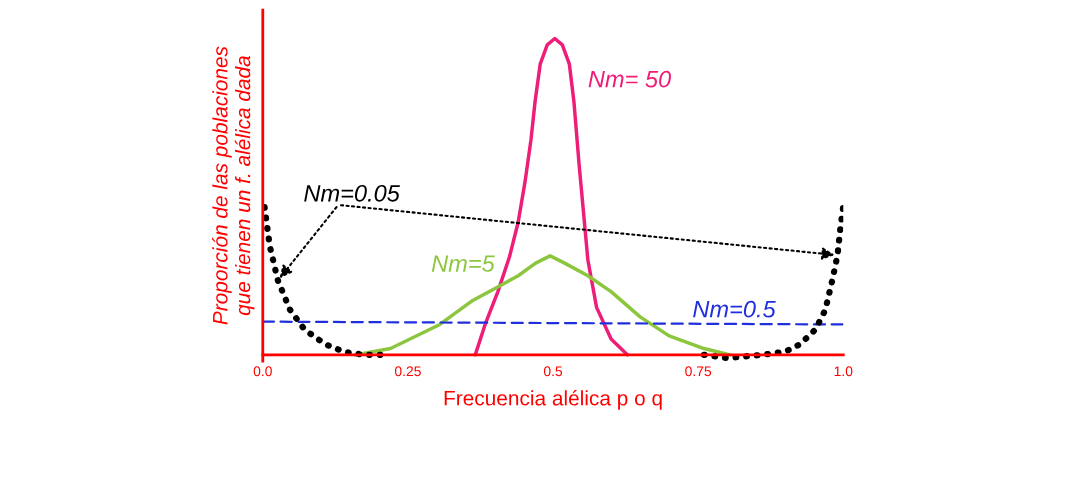 The image size is (1077, 479). Describe the element at coordinates (843, 371) in the screenshot. I see `x-tick-label: 1.0` at that location.